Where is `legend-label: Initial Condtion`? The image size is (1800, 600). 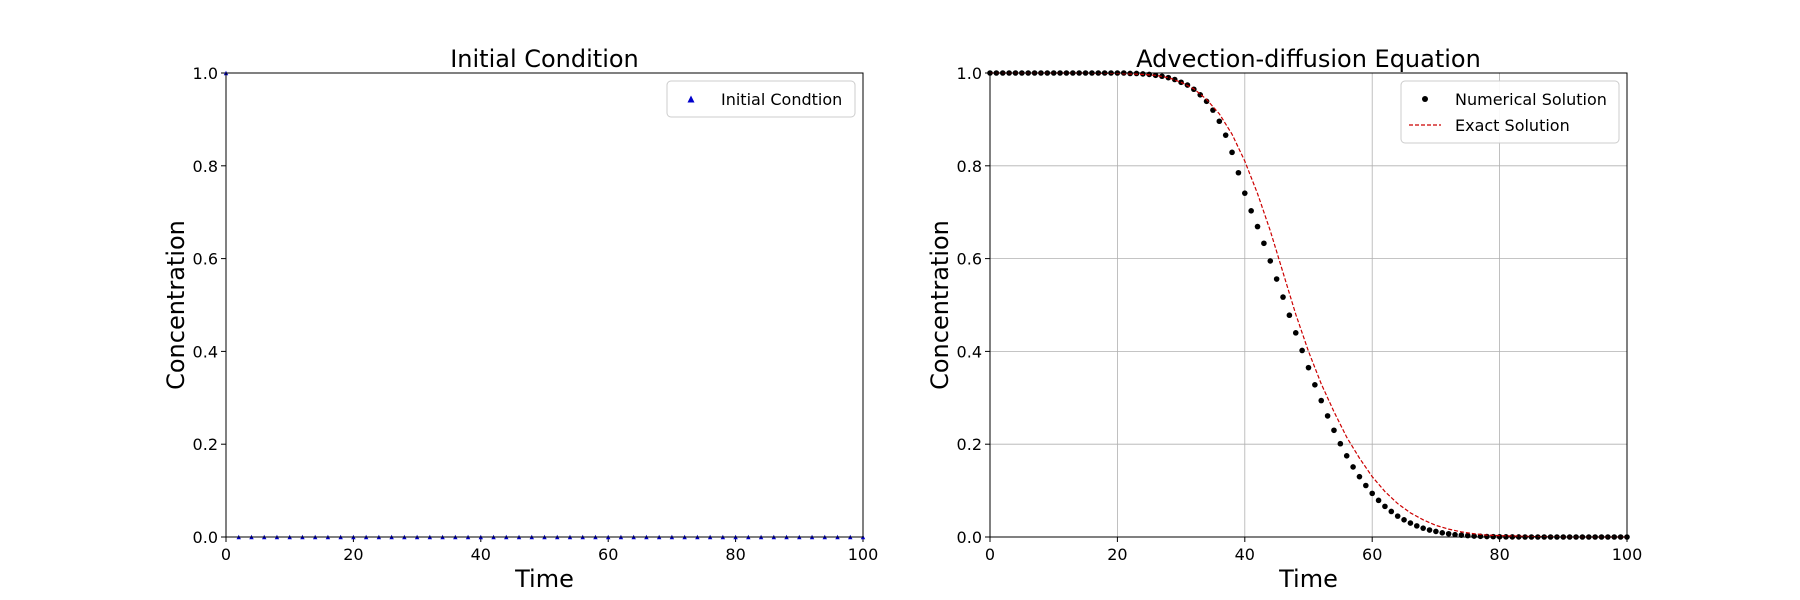 legend-label: Initial Condtion is located at coordinates (781, 99).